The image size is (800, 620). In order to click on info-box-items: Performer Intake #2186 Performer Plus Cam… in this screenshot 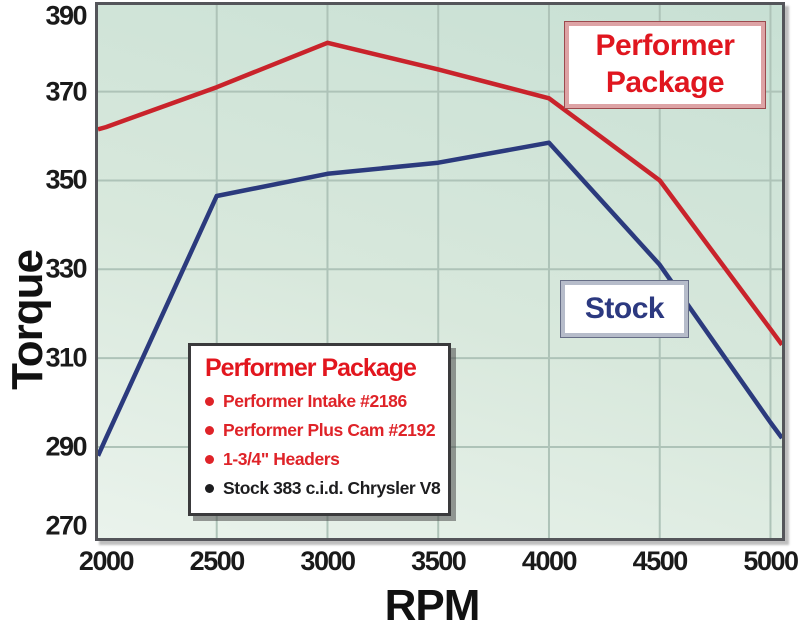, I will do `click(323, 445)`.